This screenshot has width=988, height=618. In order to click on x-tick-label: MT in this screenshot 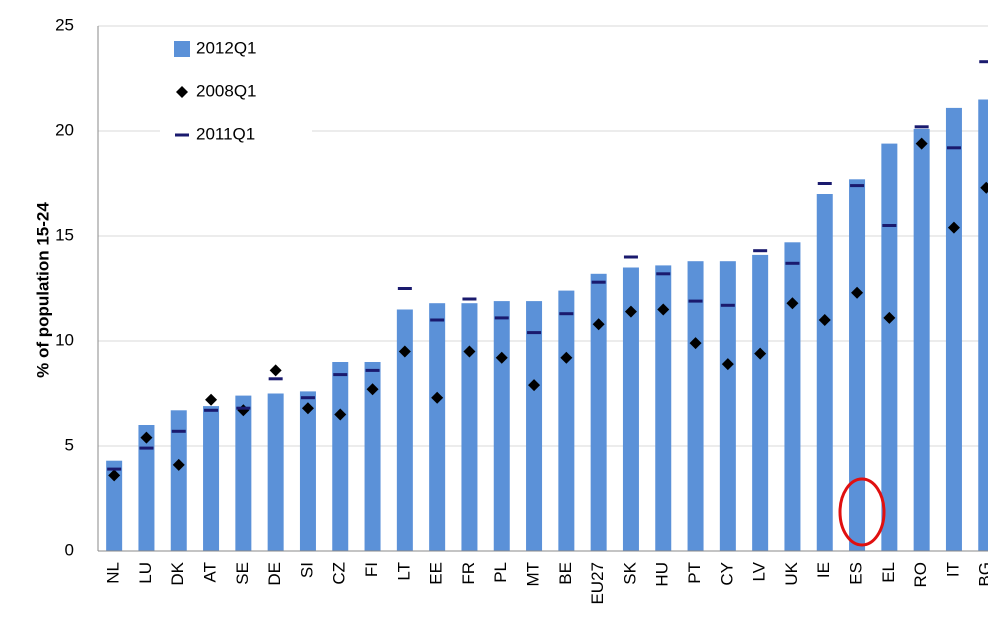, I will do `click(533, 574)`.